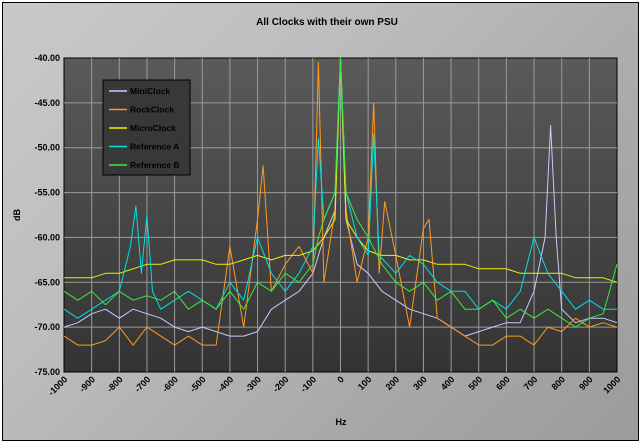  Describe the element at coordinates (17, 215) in the screenshot. I see `y-axis-title: dB` at that location.